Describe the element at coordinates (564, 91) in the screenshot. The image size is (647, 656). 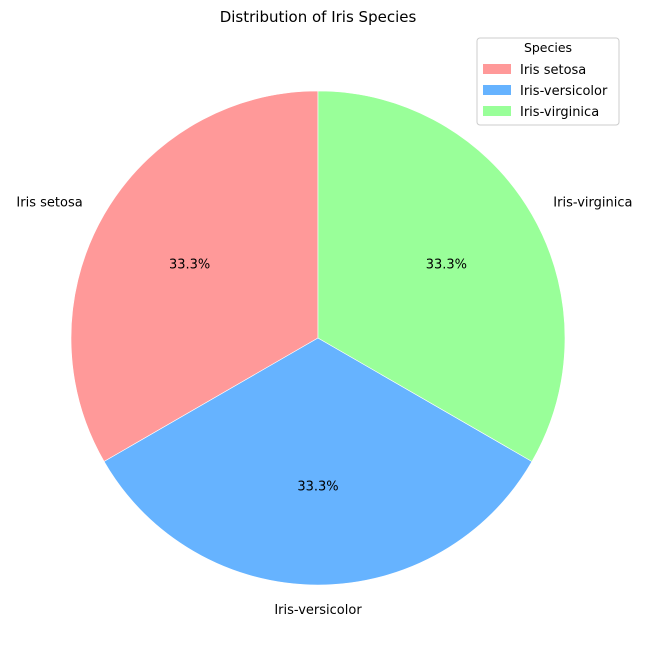
I see `legend-label-iris-versicolor: Iris-versicolor` at that location.